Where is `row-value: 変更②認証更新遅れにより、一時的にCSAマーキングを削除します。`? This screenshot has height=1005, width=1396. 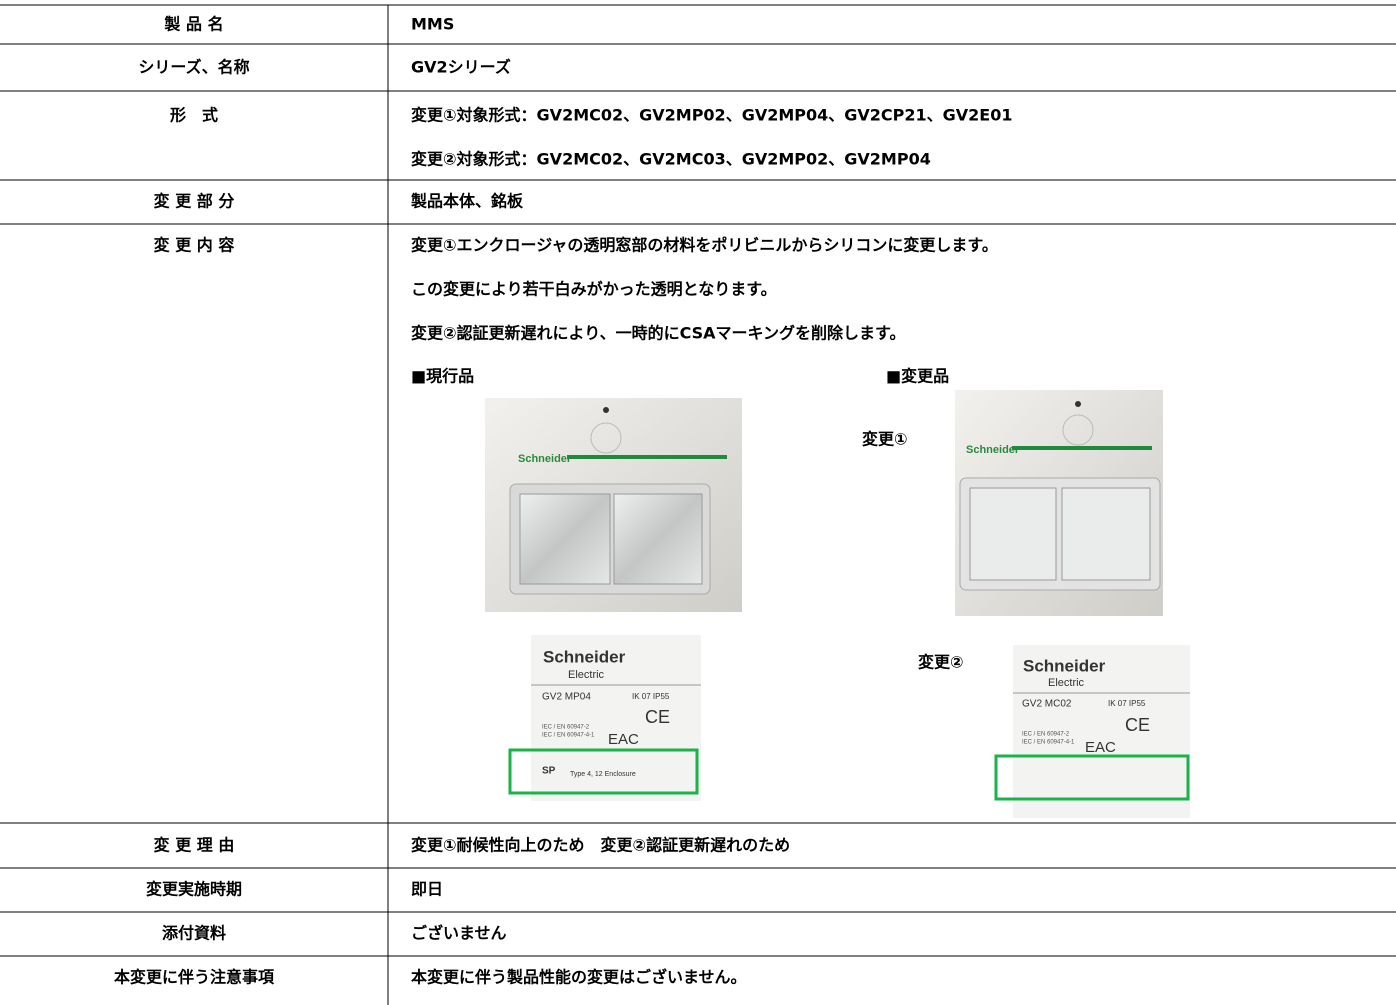 row-value: 変更②認証更新遅れにより、一時的にCSAマーキングを削除します。 is located at coordinates (658, 333).